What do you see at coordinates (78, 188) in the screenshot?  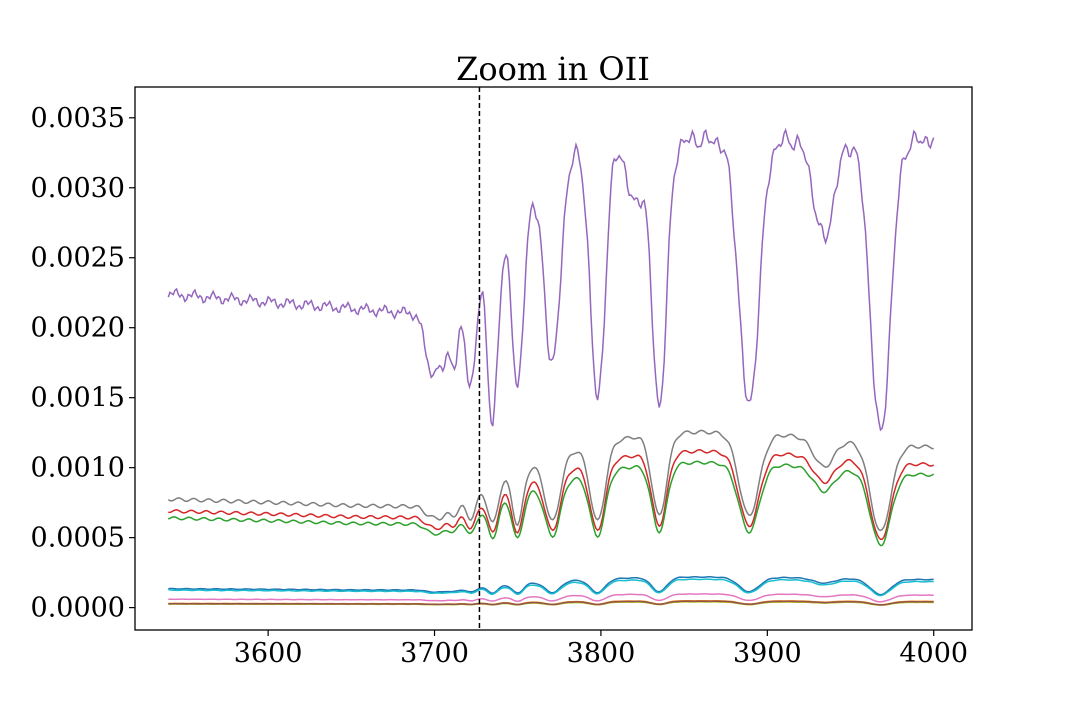 I see `y-tick-label: 0.0030` at bounding box center [78, 188].